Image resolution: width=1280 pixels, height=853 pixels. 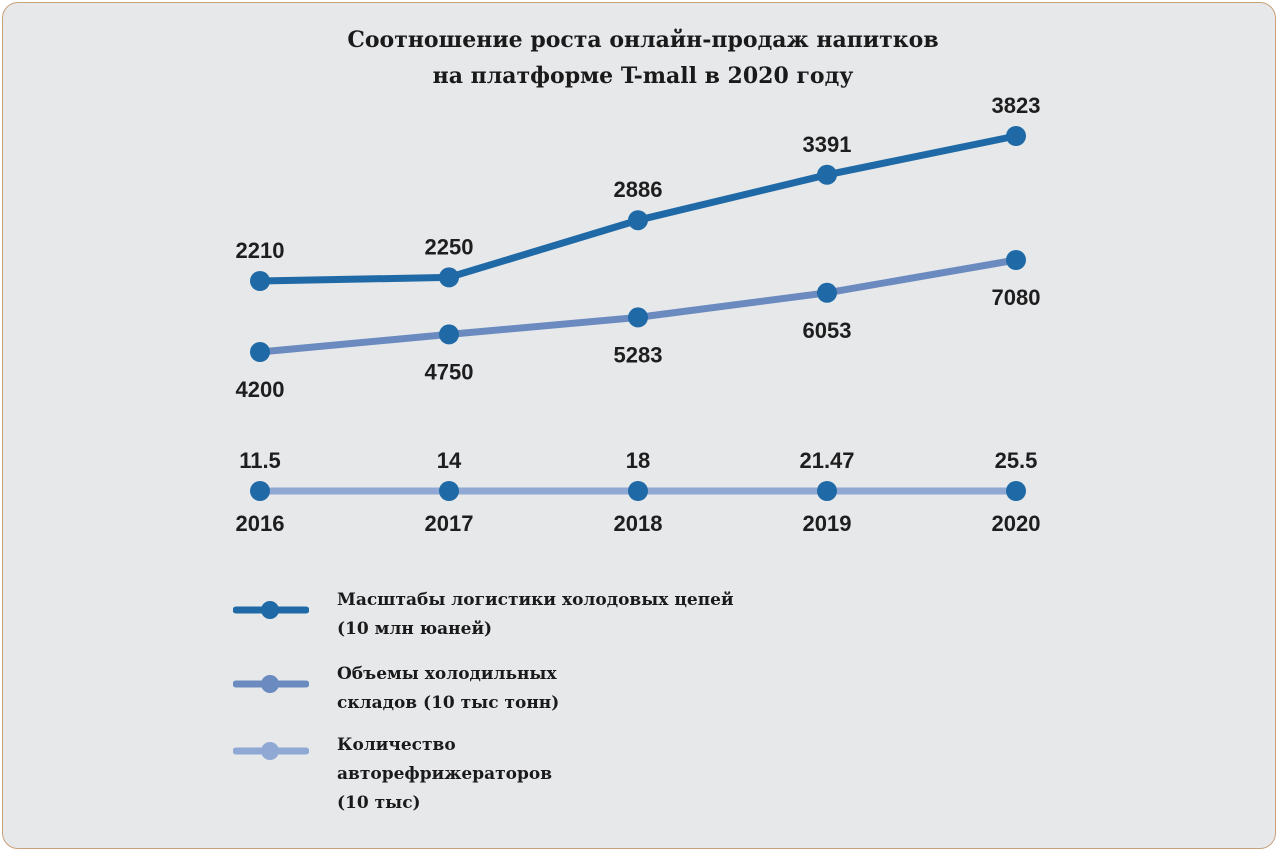 I want to click on data-point-cold-storage-2020, so click(x=1016, y=260).